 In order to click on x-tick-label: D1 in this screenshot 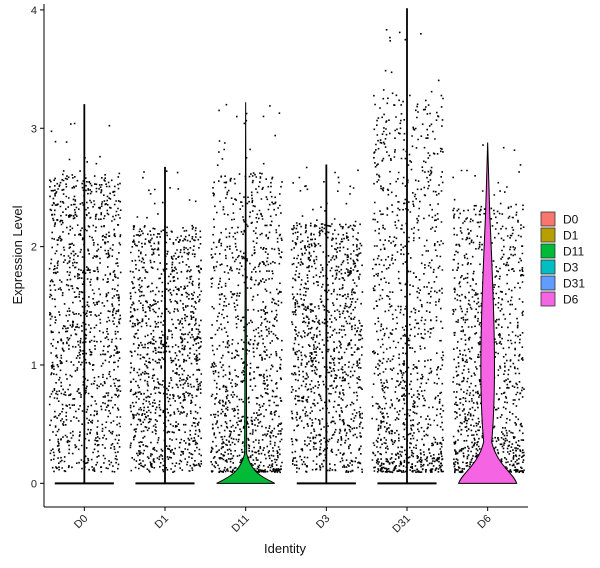, I will do `click(162, 522)`.